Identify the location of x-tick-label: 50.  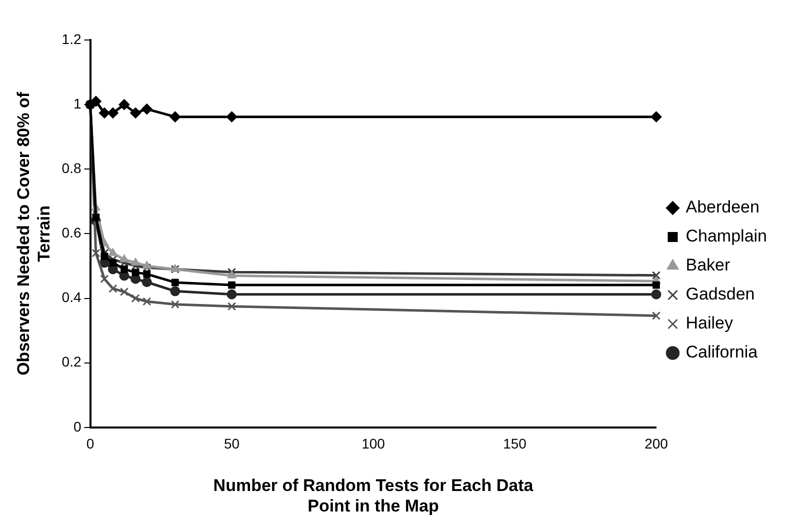
(232, 444).